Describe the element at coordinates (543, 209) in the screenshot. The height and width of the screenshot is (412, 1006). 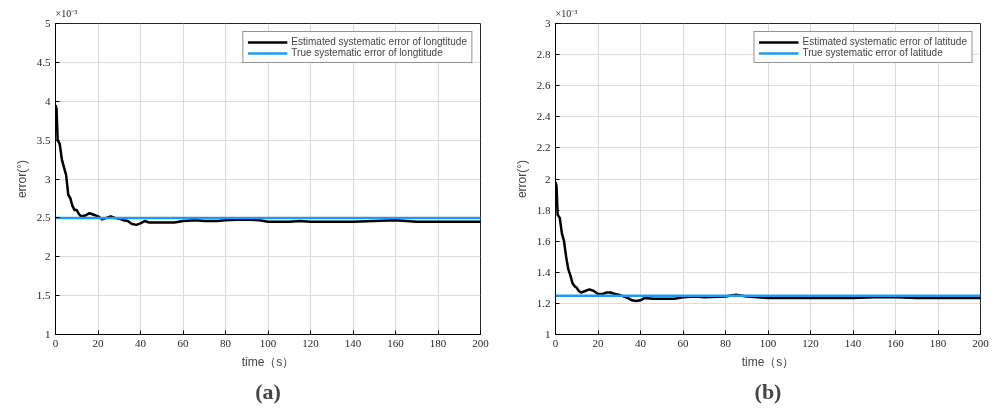
I see `y-tick-label: 1.8` at that location.